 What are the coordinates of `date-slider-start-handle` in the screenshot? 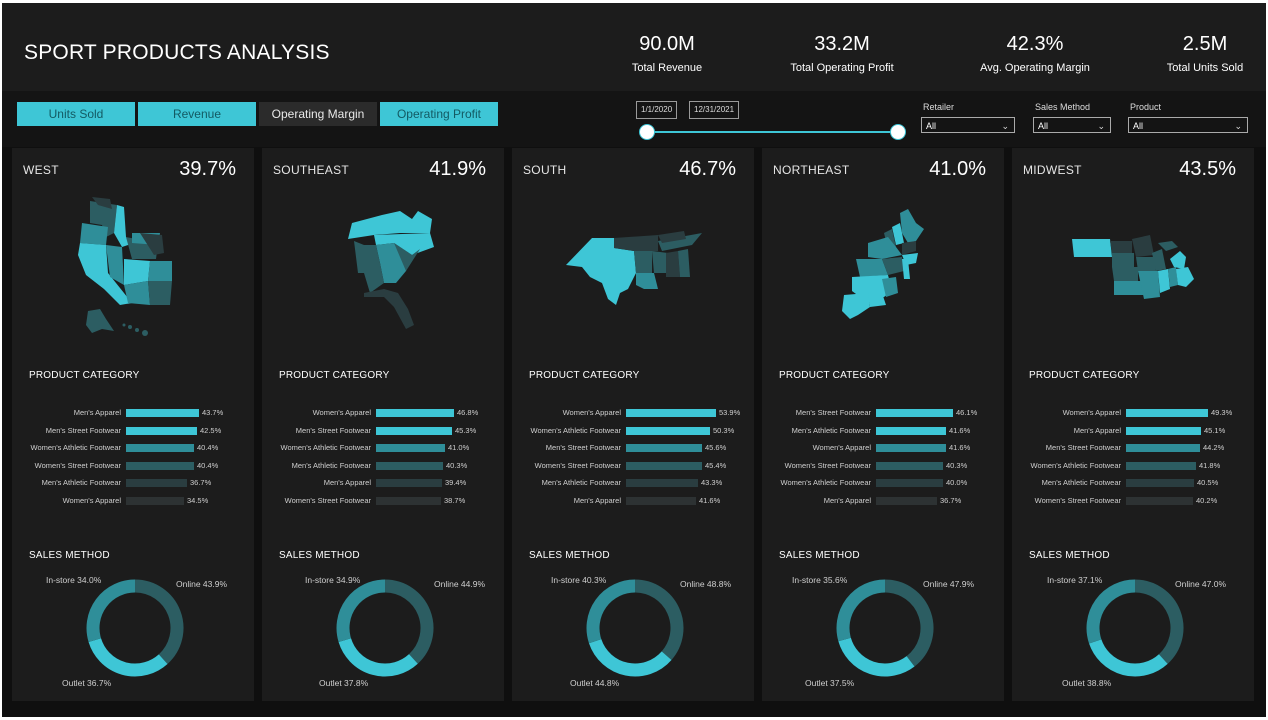 It's located at (647, 132).